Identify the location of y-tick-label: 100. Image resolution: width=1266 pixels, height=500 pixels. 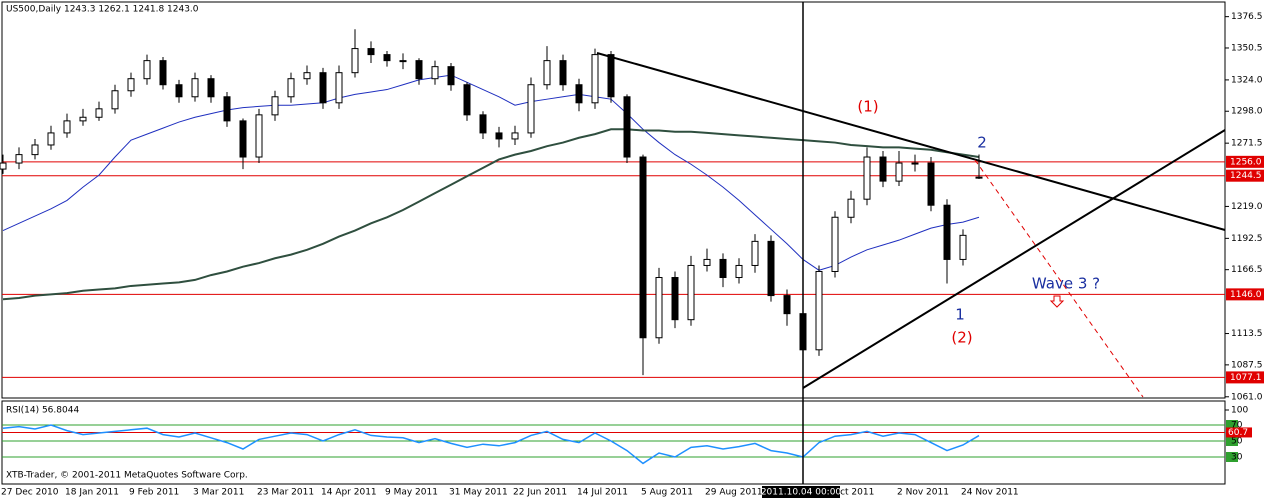
(1239, 411).